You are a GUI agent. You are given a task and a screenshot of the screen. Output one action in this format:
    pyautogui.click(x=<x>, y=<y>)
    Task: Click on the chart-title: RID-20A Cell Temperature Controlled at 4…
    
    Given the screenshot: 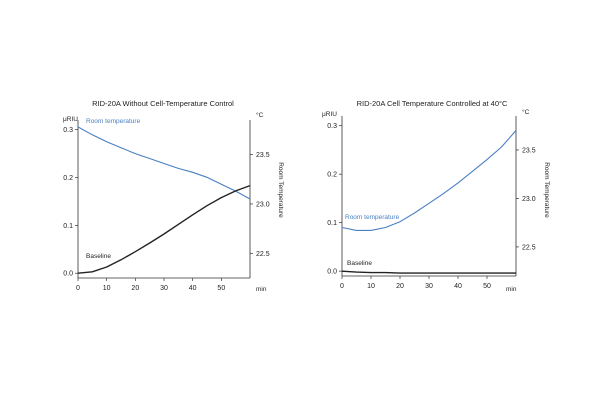 What is the action you would take?
    pyautogui.click(x=432, y=103)
    